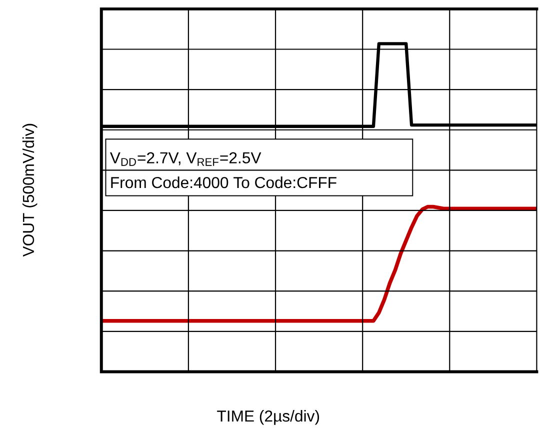 The image size is (540, 442). Describe the element at coordinates (186, 159) in the screenshot. I see `annotation: V$_{DD}$=2.7V, V$_{REF}$=2.5V` at that location.